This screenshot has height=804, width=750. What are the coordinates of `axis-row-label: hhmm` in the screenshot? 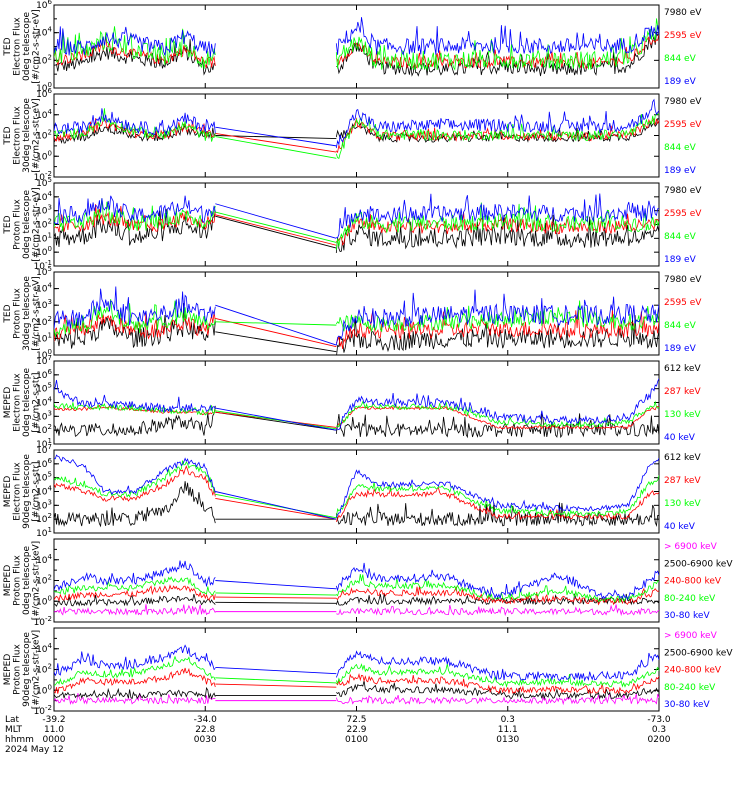 It's located at (19, 740).